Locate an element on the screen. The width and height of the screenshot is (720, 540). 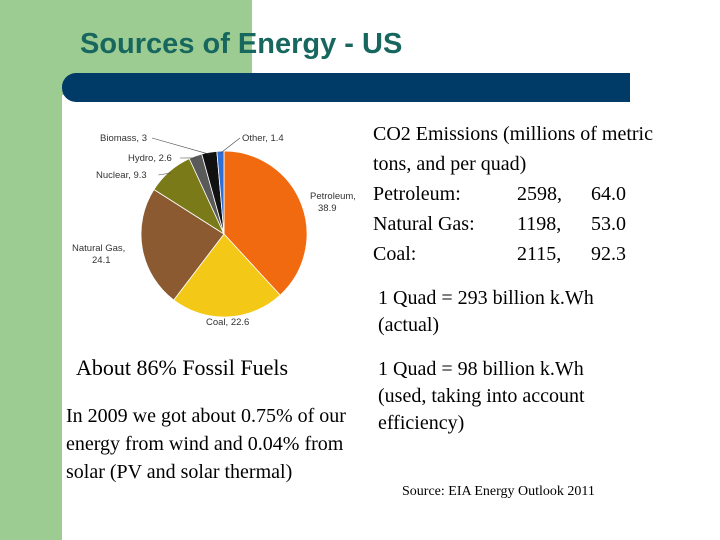
source-citation: Source: EIA Energy Outlook 2011 is located at coordinates (498, 491).